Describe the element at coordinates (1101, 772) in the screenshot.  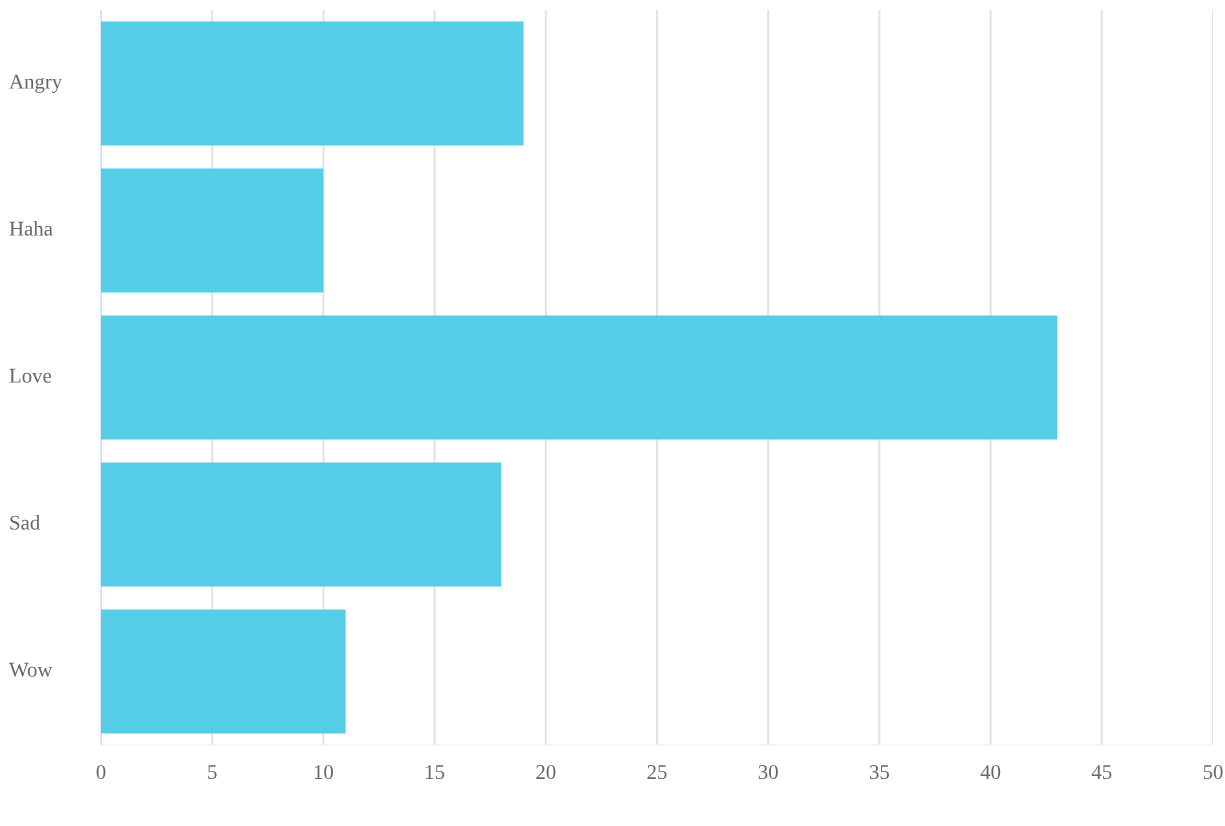
I see `x-tick-label: 45` at that location.